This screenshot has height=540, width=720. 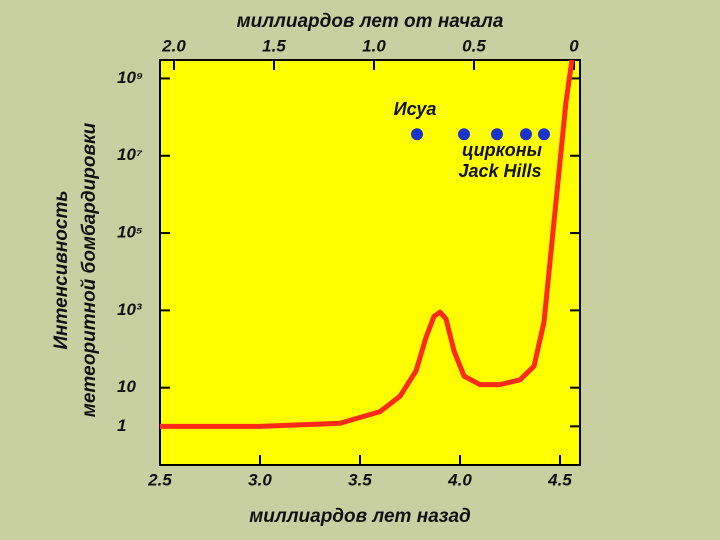 What do you see at coordinates (126, 386) in the screenshot?
I see `y-tick-label: 10` at bounding box center [126, 386].